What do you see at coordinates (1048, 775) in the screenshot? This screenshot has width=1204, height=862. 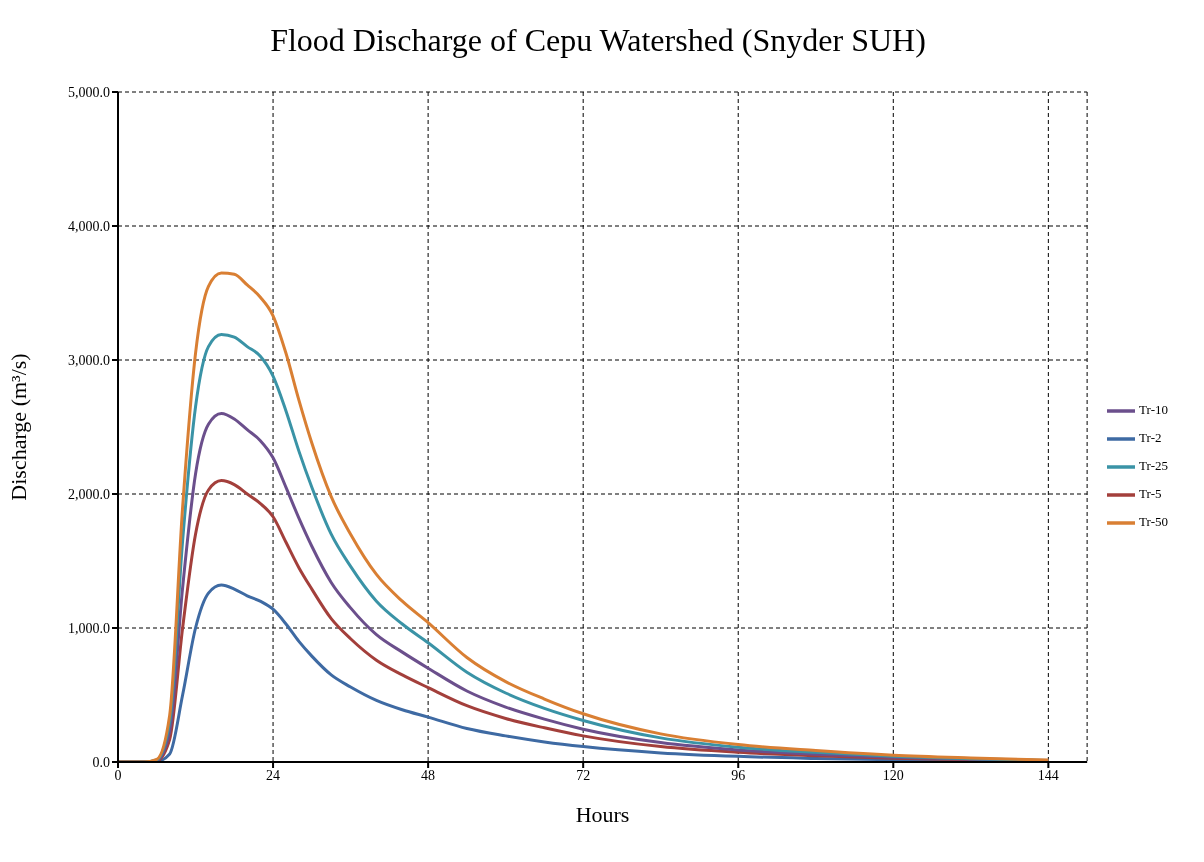 I see `x-tick-label: 144` at bounding box center [1048, 775].